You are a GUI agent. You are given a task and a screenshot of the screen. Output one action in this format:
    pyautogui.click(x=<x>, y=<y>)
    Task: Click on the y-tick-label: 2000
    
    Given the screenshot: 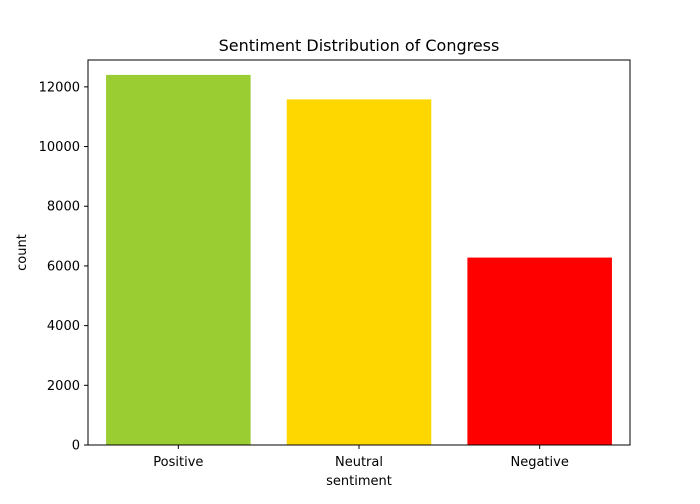 What is the action you would take?
    pyautogui.click(x=63, y=386)
    